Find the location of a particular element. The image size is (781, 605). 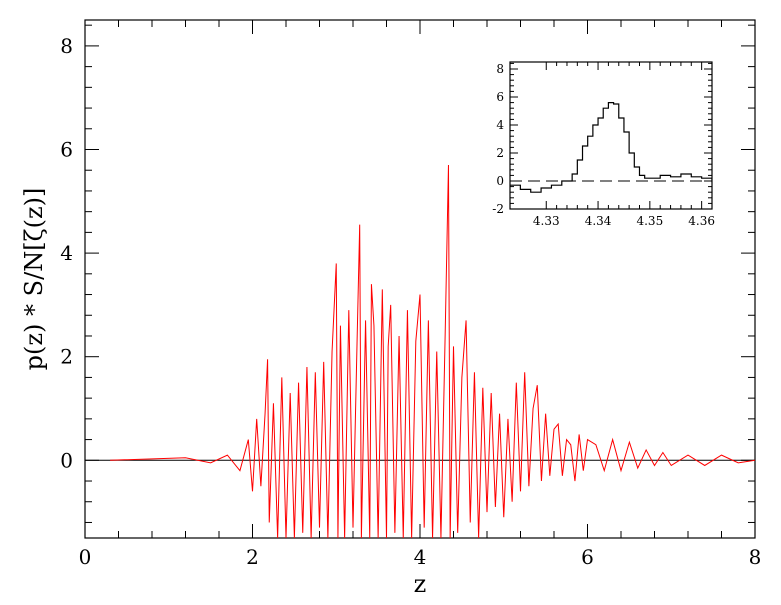

x-tick-label: 0 is located at coordinates (85, 557).